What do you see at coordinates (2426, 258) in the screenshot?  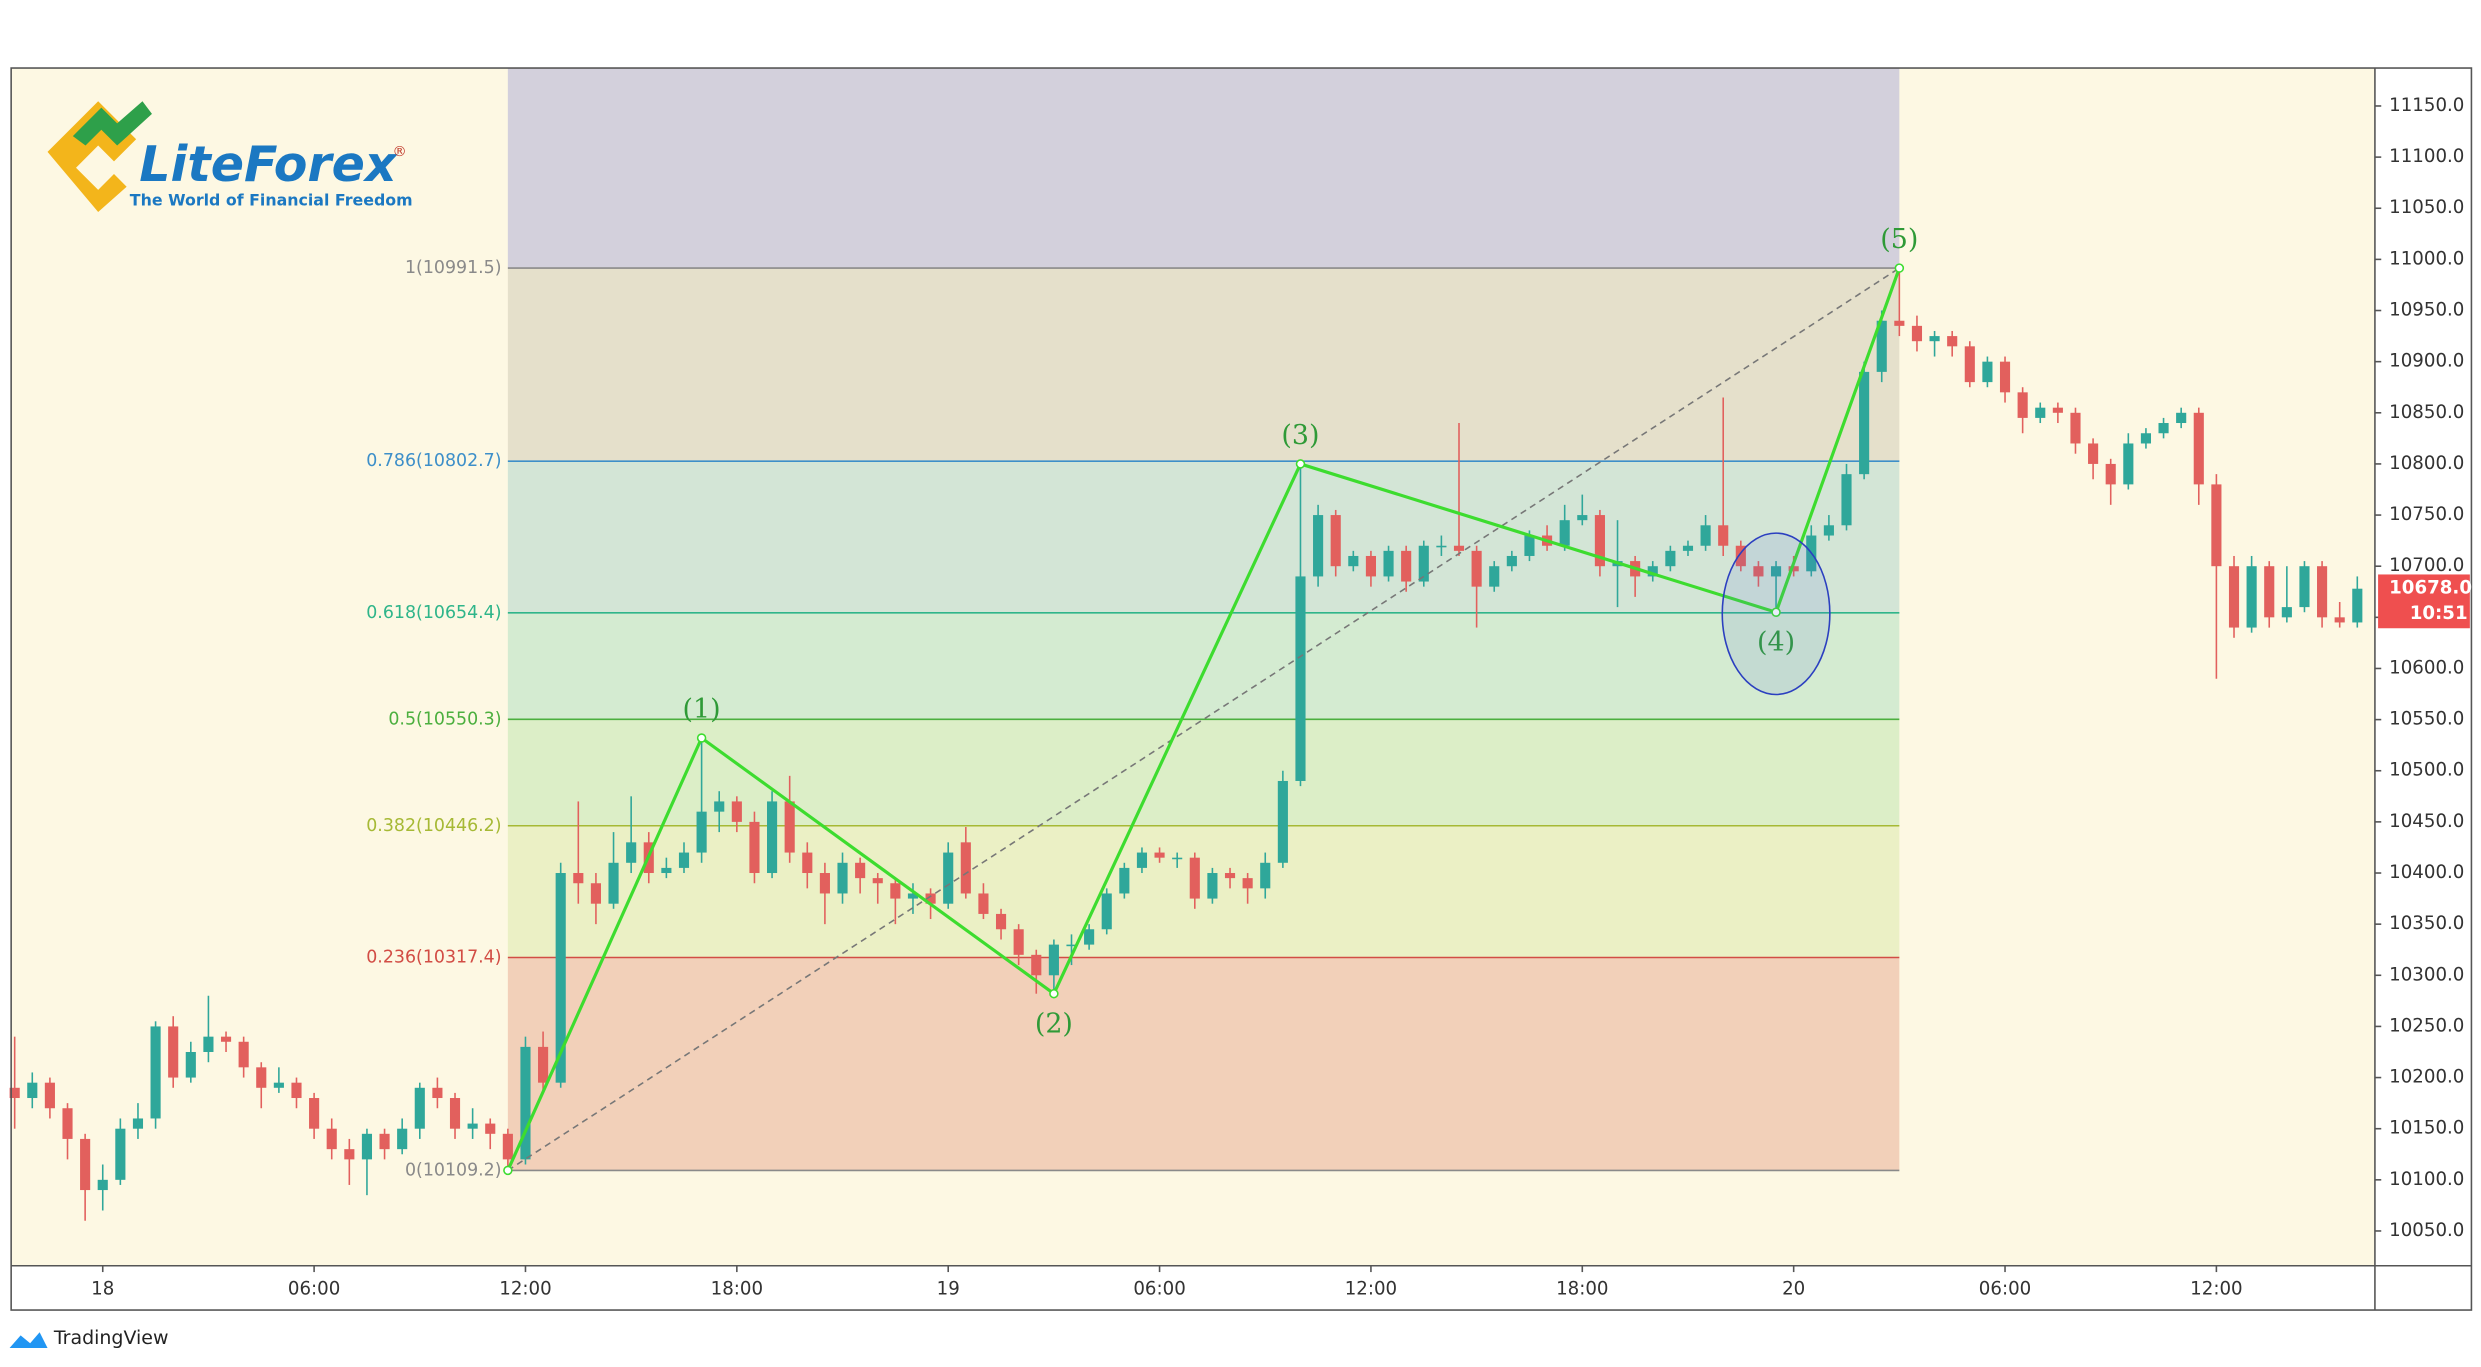 I see `y-tick-label: 11000.0` at bounding box center [2426, 258].